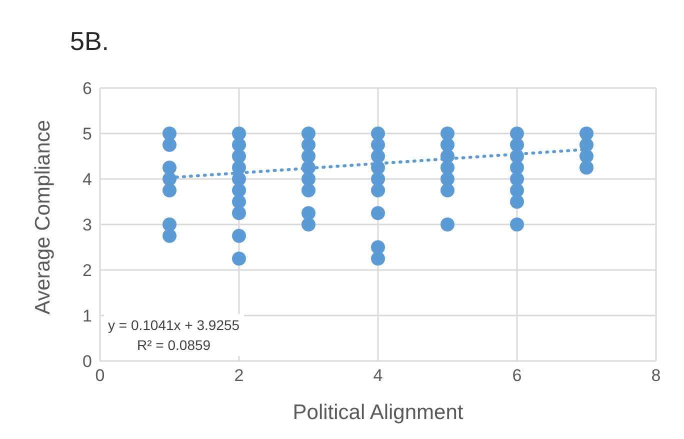  Describe the element at coordinates (378, 412) in the screenshot. I see `x-axis-title: Political Alignment` at that location.